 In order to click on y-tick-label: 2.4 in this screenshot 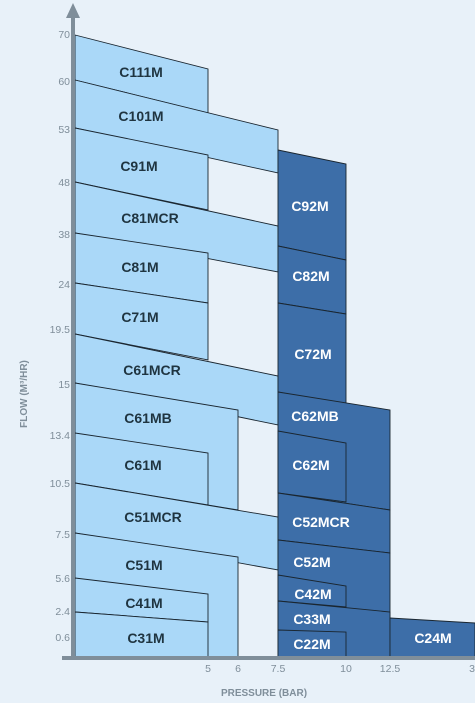, I will do `click(62, 612)`.